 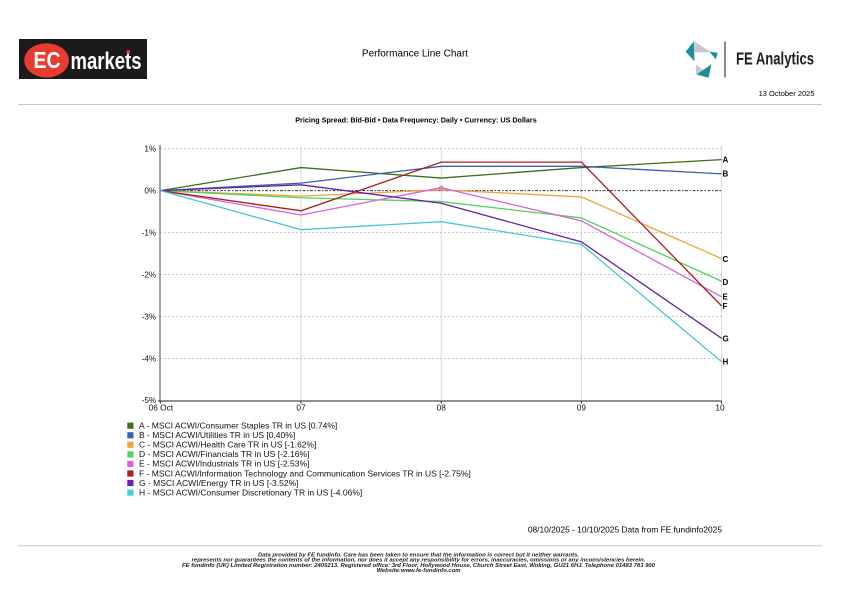 I want to click on svg-text: -3%, so click(x=149, y=316).